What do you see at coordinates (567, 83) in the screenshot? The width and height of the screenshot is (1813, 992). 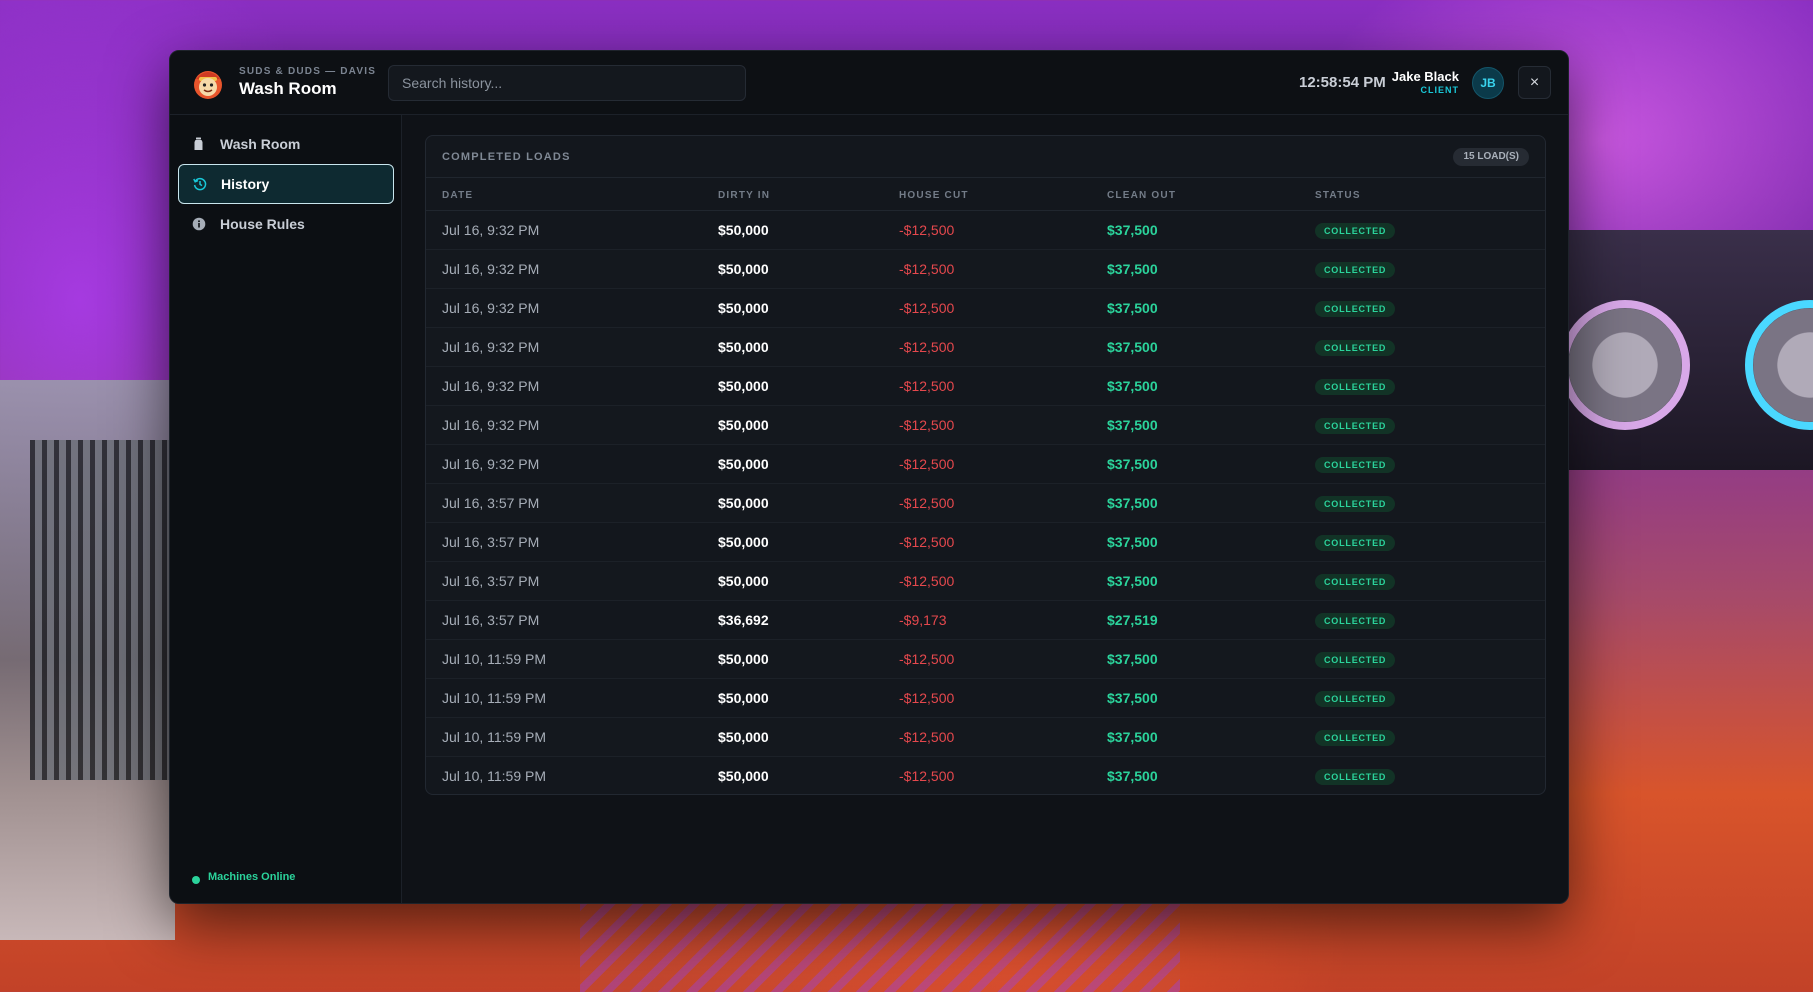 I see `search-input` at bounding box center [567, 83].